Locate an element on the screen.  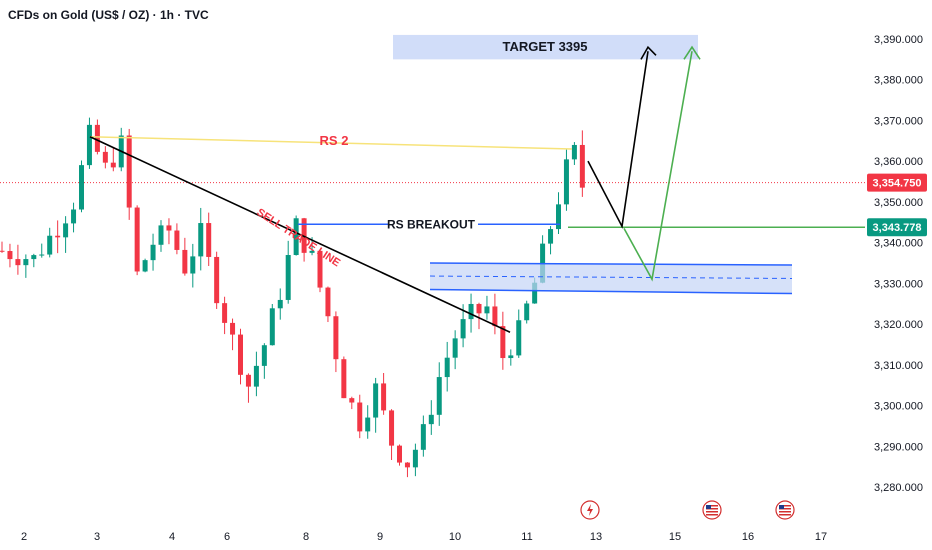
black-projection-path is located at coordinates (618, 140).